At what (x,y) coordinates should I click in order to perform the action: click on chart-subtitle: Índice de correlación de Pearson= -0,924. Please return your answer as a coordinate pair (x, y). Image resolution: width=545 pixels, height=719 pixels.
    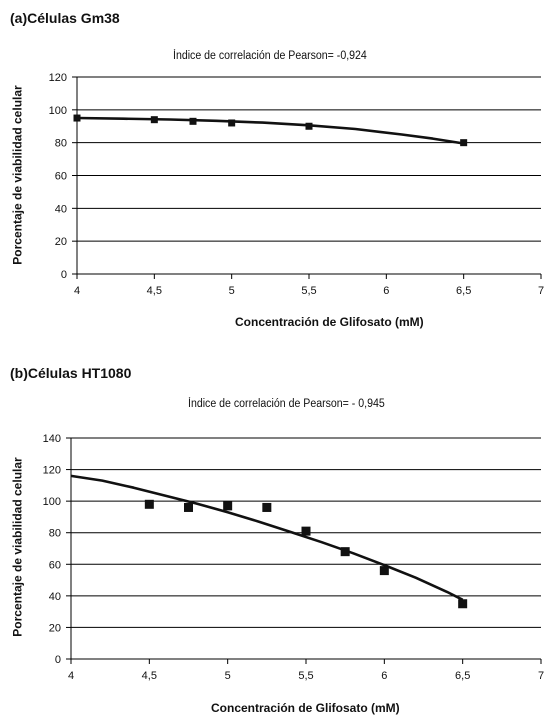
    Looking at the image, I should click on (270, 56).